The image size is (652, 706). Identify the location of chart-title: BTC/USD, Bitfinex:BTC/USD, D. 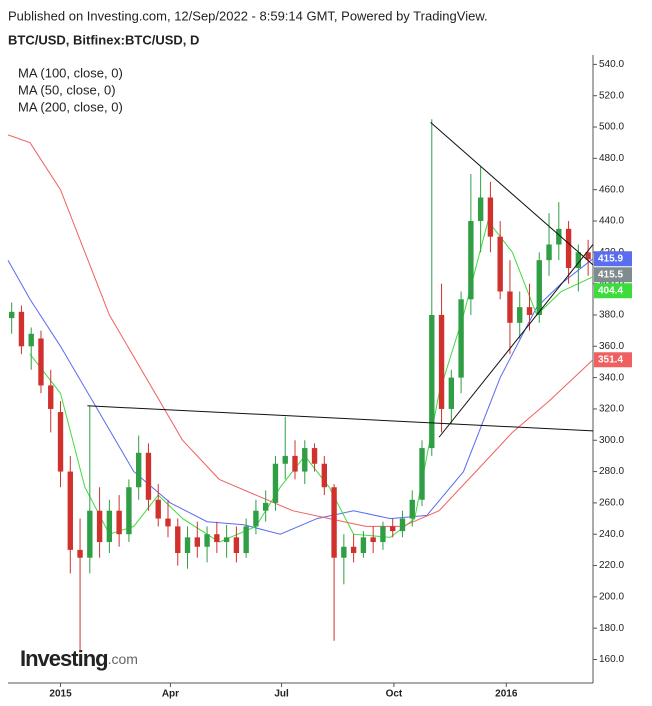
(103, 39).